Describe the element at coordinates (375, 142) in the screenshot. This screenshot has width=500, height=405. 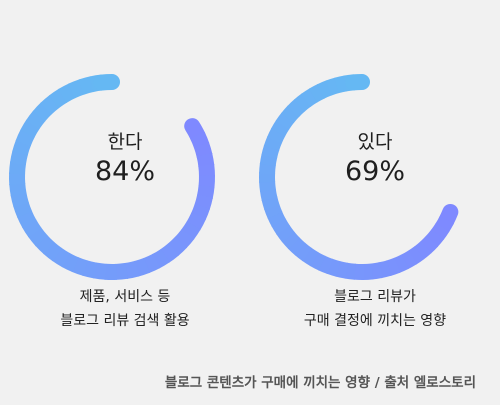
I see `gauge-label: 있다` at that location.